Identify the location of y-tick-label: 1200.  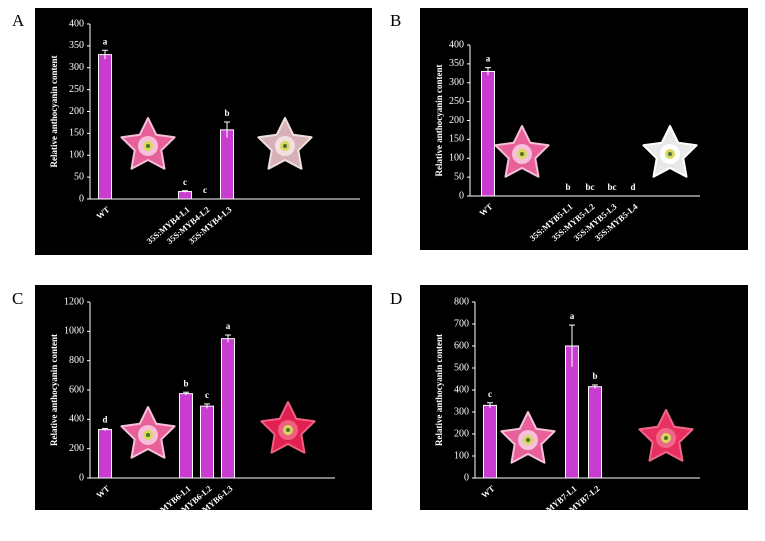
(74, 301).